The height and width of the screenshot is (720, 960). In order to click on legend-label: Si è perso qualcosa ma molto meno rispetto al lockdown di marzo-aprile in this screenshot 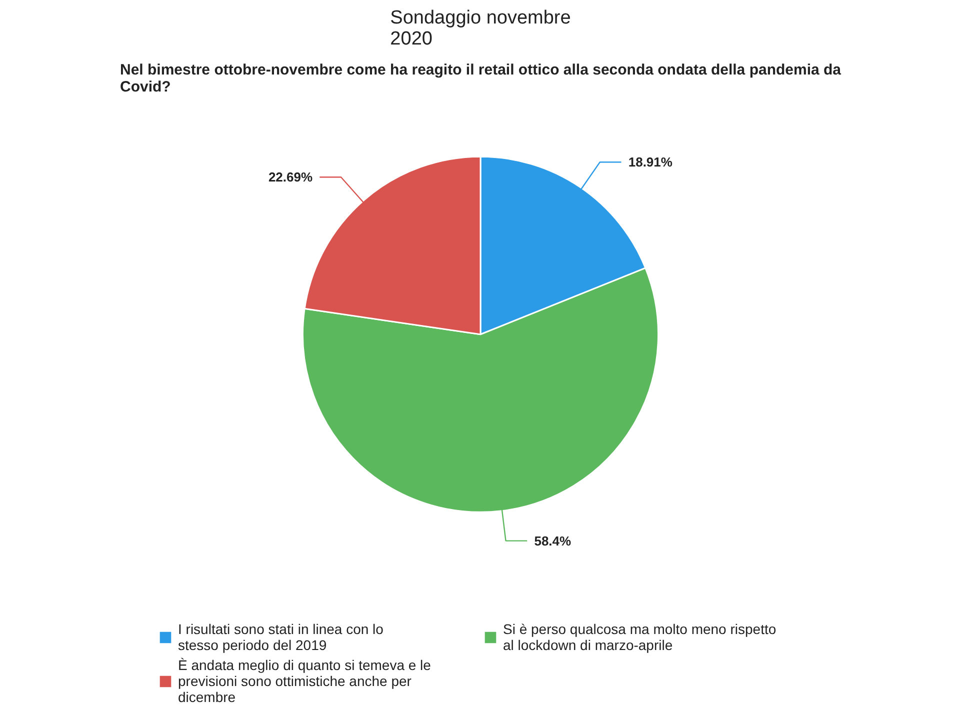, I will do `click(640, 637)`.